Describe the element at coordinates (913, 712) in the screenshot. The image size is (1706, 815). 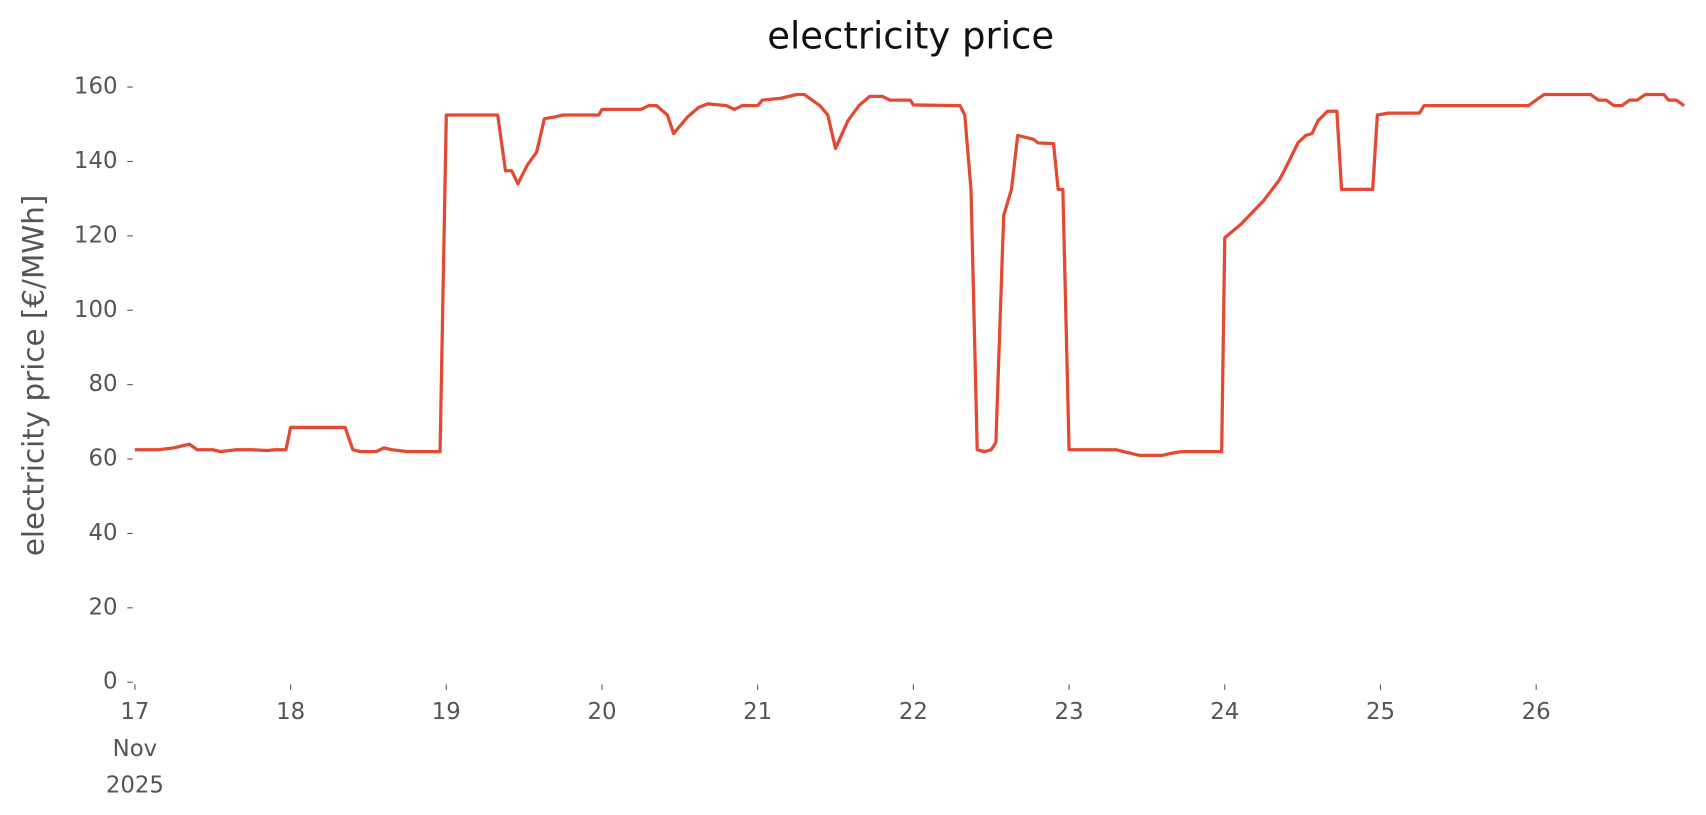
I see `x-tick-label: 22` at that location.